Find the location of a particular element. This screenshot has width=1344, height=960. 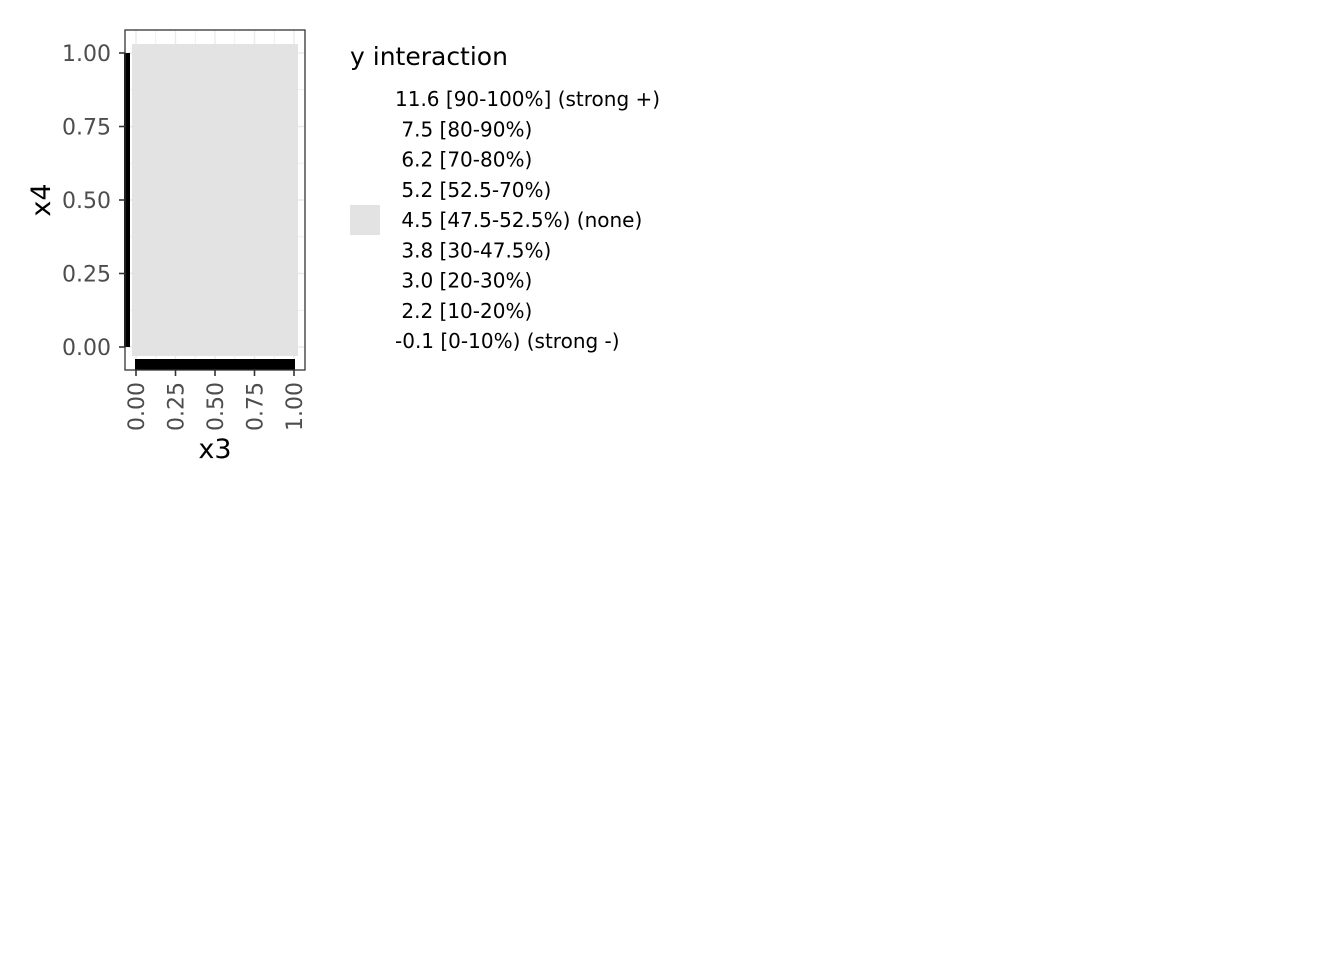

legend-entry-6: 3.0 [20-30%) is located at coordinates (441, 280).